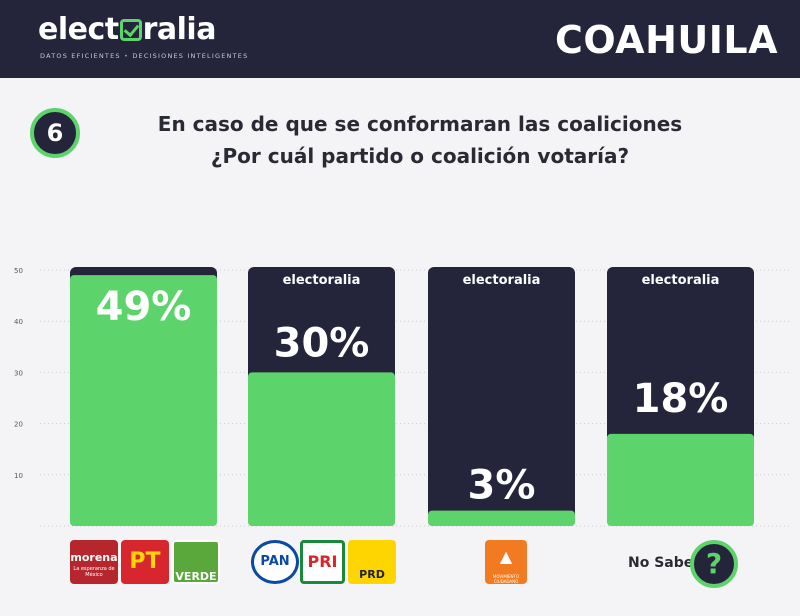 Image resolution: width=800 pixels, height=616 pixels. What do you see at coordinates (196, 562) in the screenshot?
I see `verde-logo: VERDE` at bounding box center [196, 562].